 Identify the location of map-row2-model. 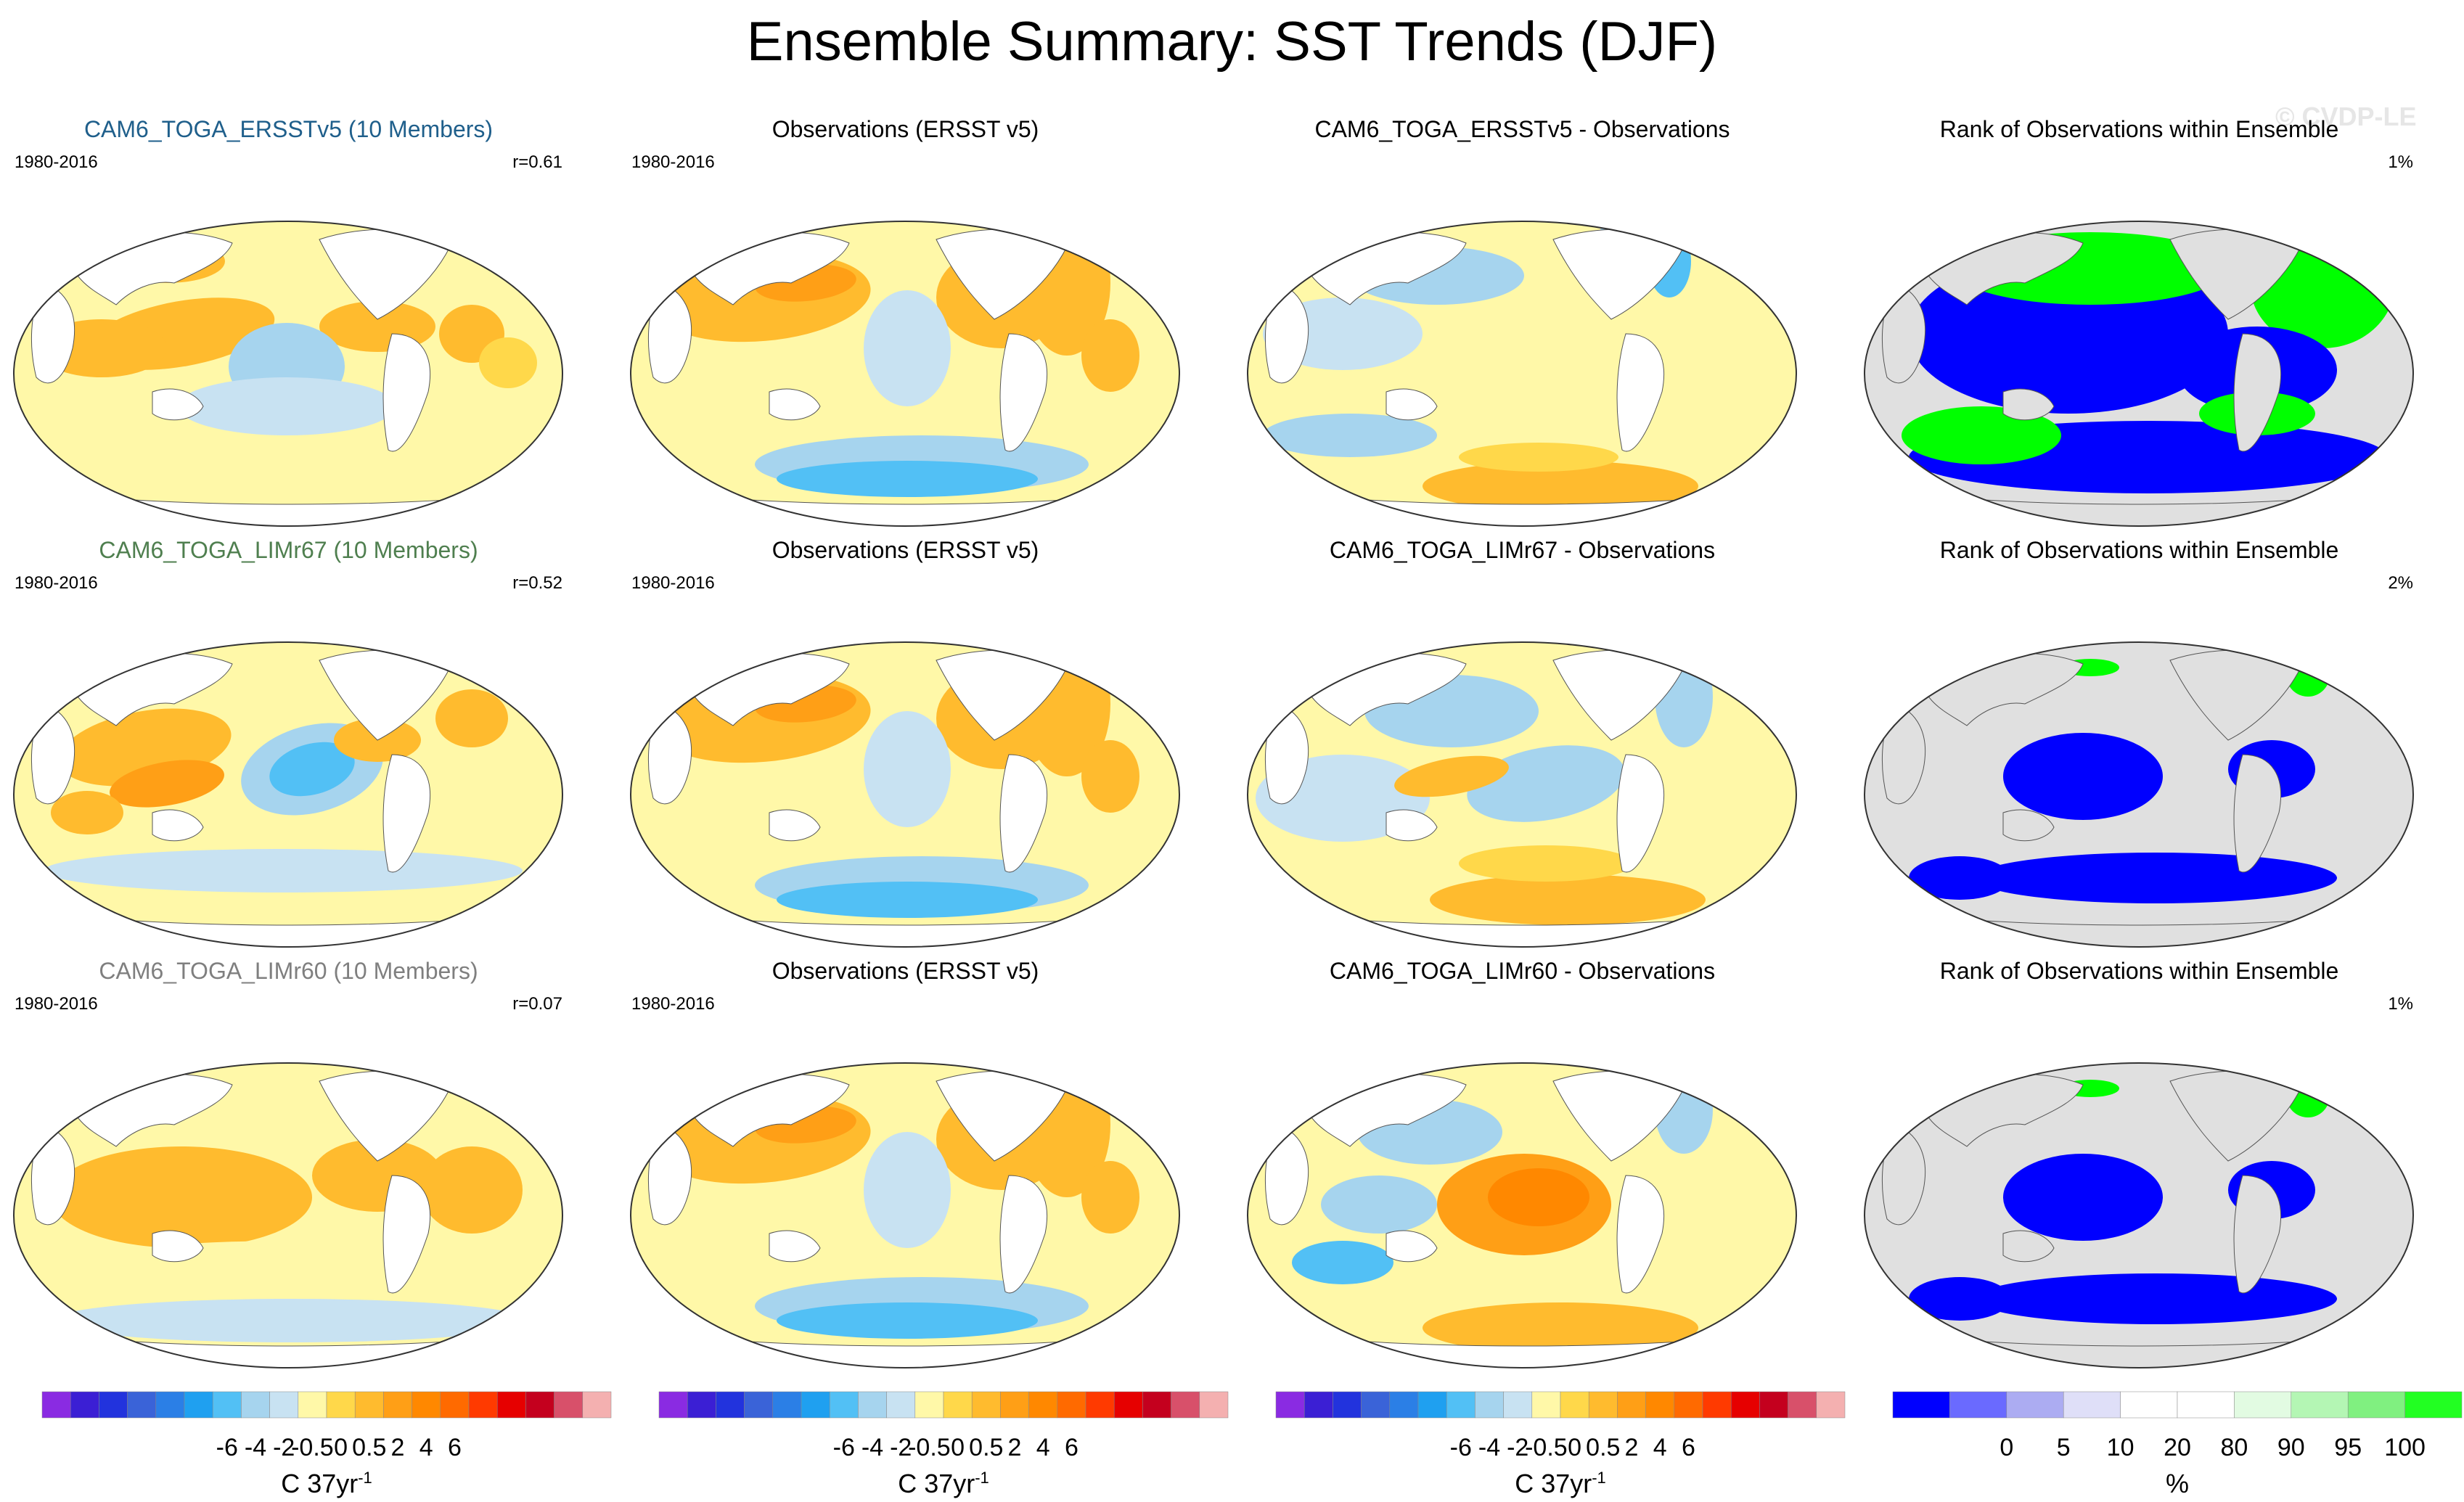
(288, 794).